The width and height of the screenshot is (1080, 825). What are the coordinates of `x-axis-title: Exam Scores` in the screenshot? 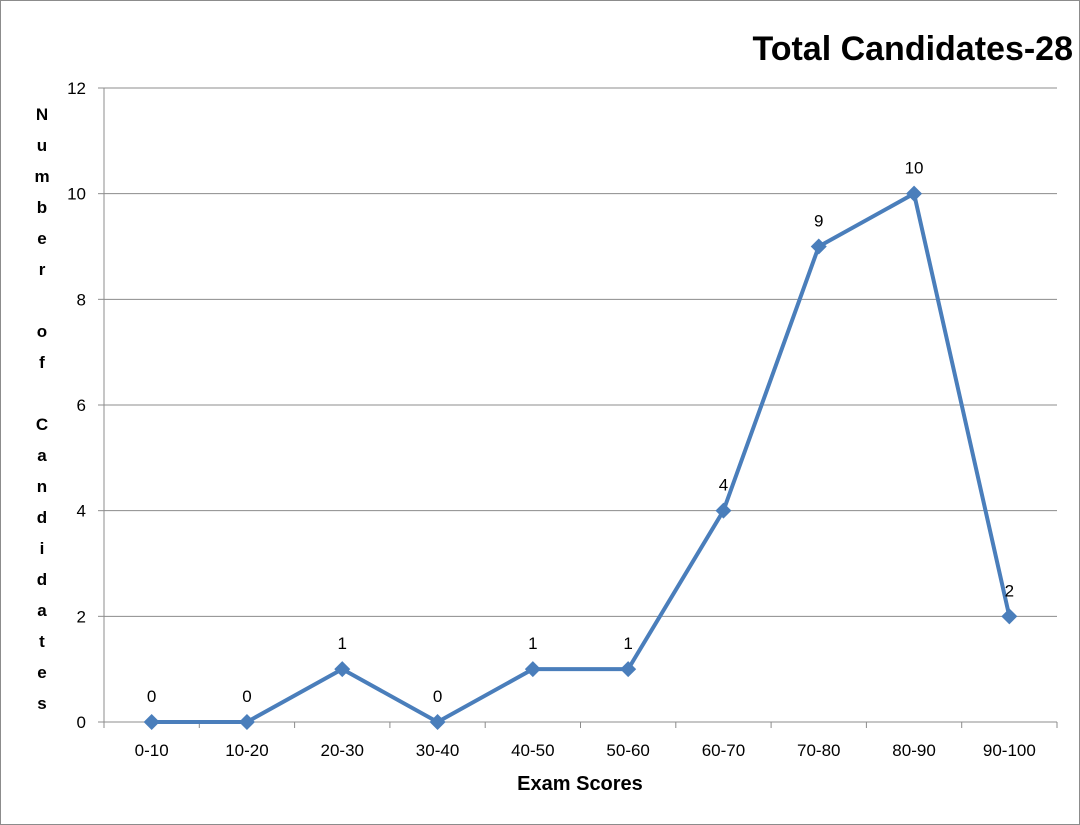 It's located at (580, 784).